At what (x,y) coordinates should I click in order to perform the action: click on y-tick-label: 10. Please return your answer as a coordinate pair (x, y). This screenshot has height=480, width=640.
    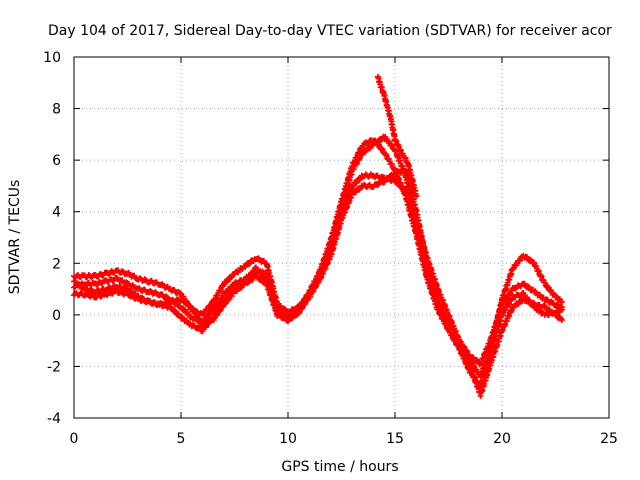
    Looking at the image, I should click on (52, 58).